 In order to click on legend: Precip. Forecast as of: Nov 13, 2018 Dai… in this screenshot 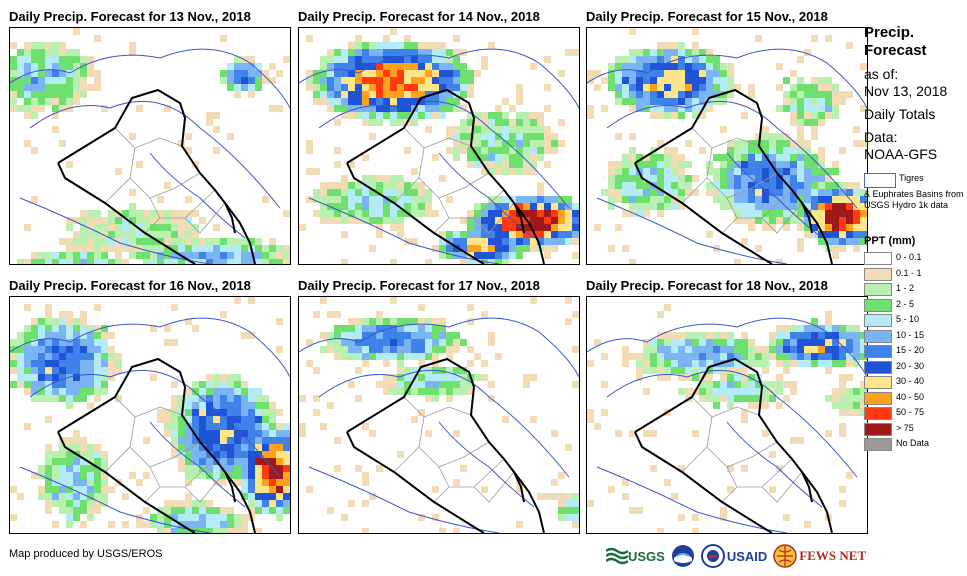, I will do `click(914, 238)`.